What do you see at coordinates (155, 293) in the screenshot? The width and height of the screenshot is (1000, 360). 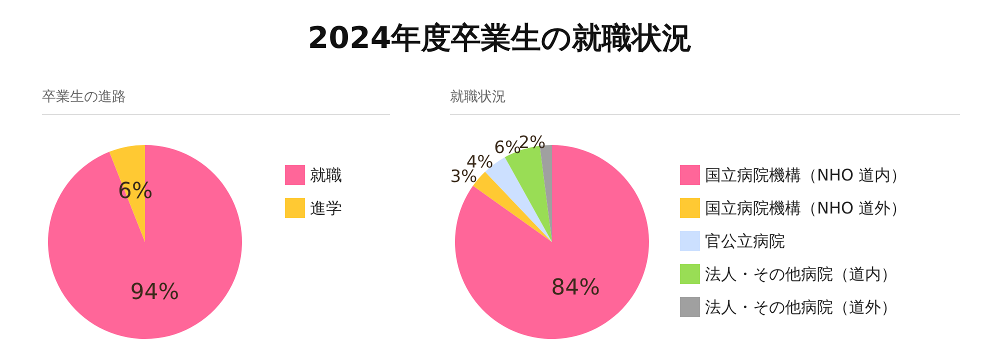 I see `data-label: 94%` at bounding box center [155, 293].